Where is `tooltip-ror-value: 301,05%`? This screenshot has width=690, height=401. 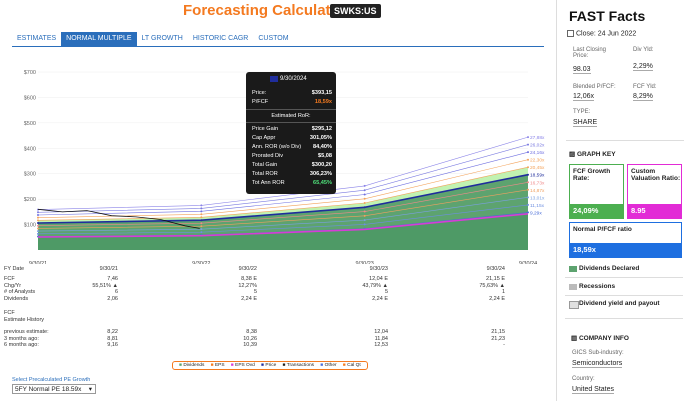 tooltip-ror-value: 301,05% is located at coordinates (320, 138).